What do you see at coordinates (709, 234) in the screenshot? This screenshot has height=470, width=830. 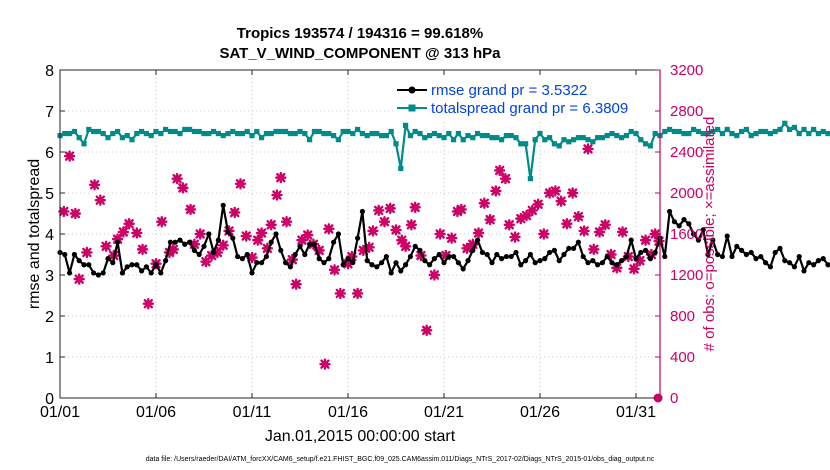 I see `right-axis-label: # of obs: o=possible; ×=assimilated` at bounding box center [709, 234].